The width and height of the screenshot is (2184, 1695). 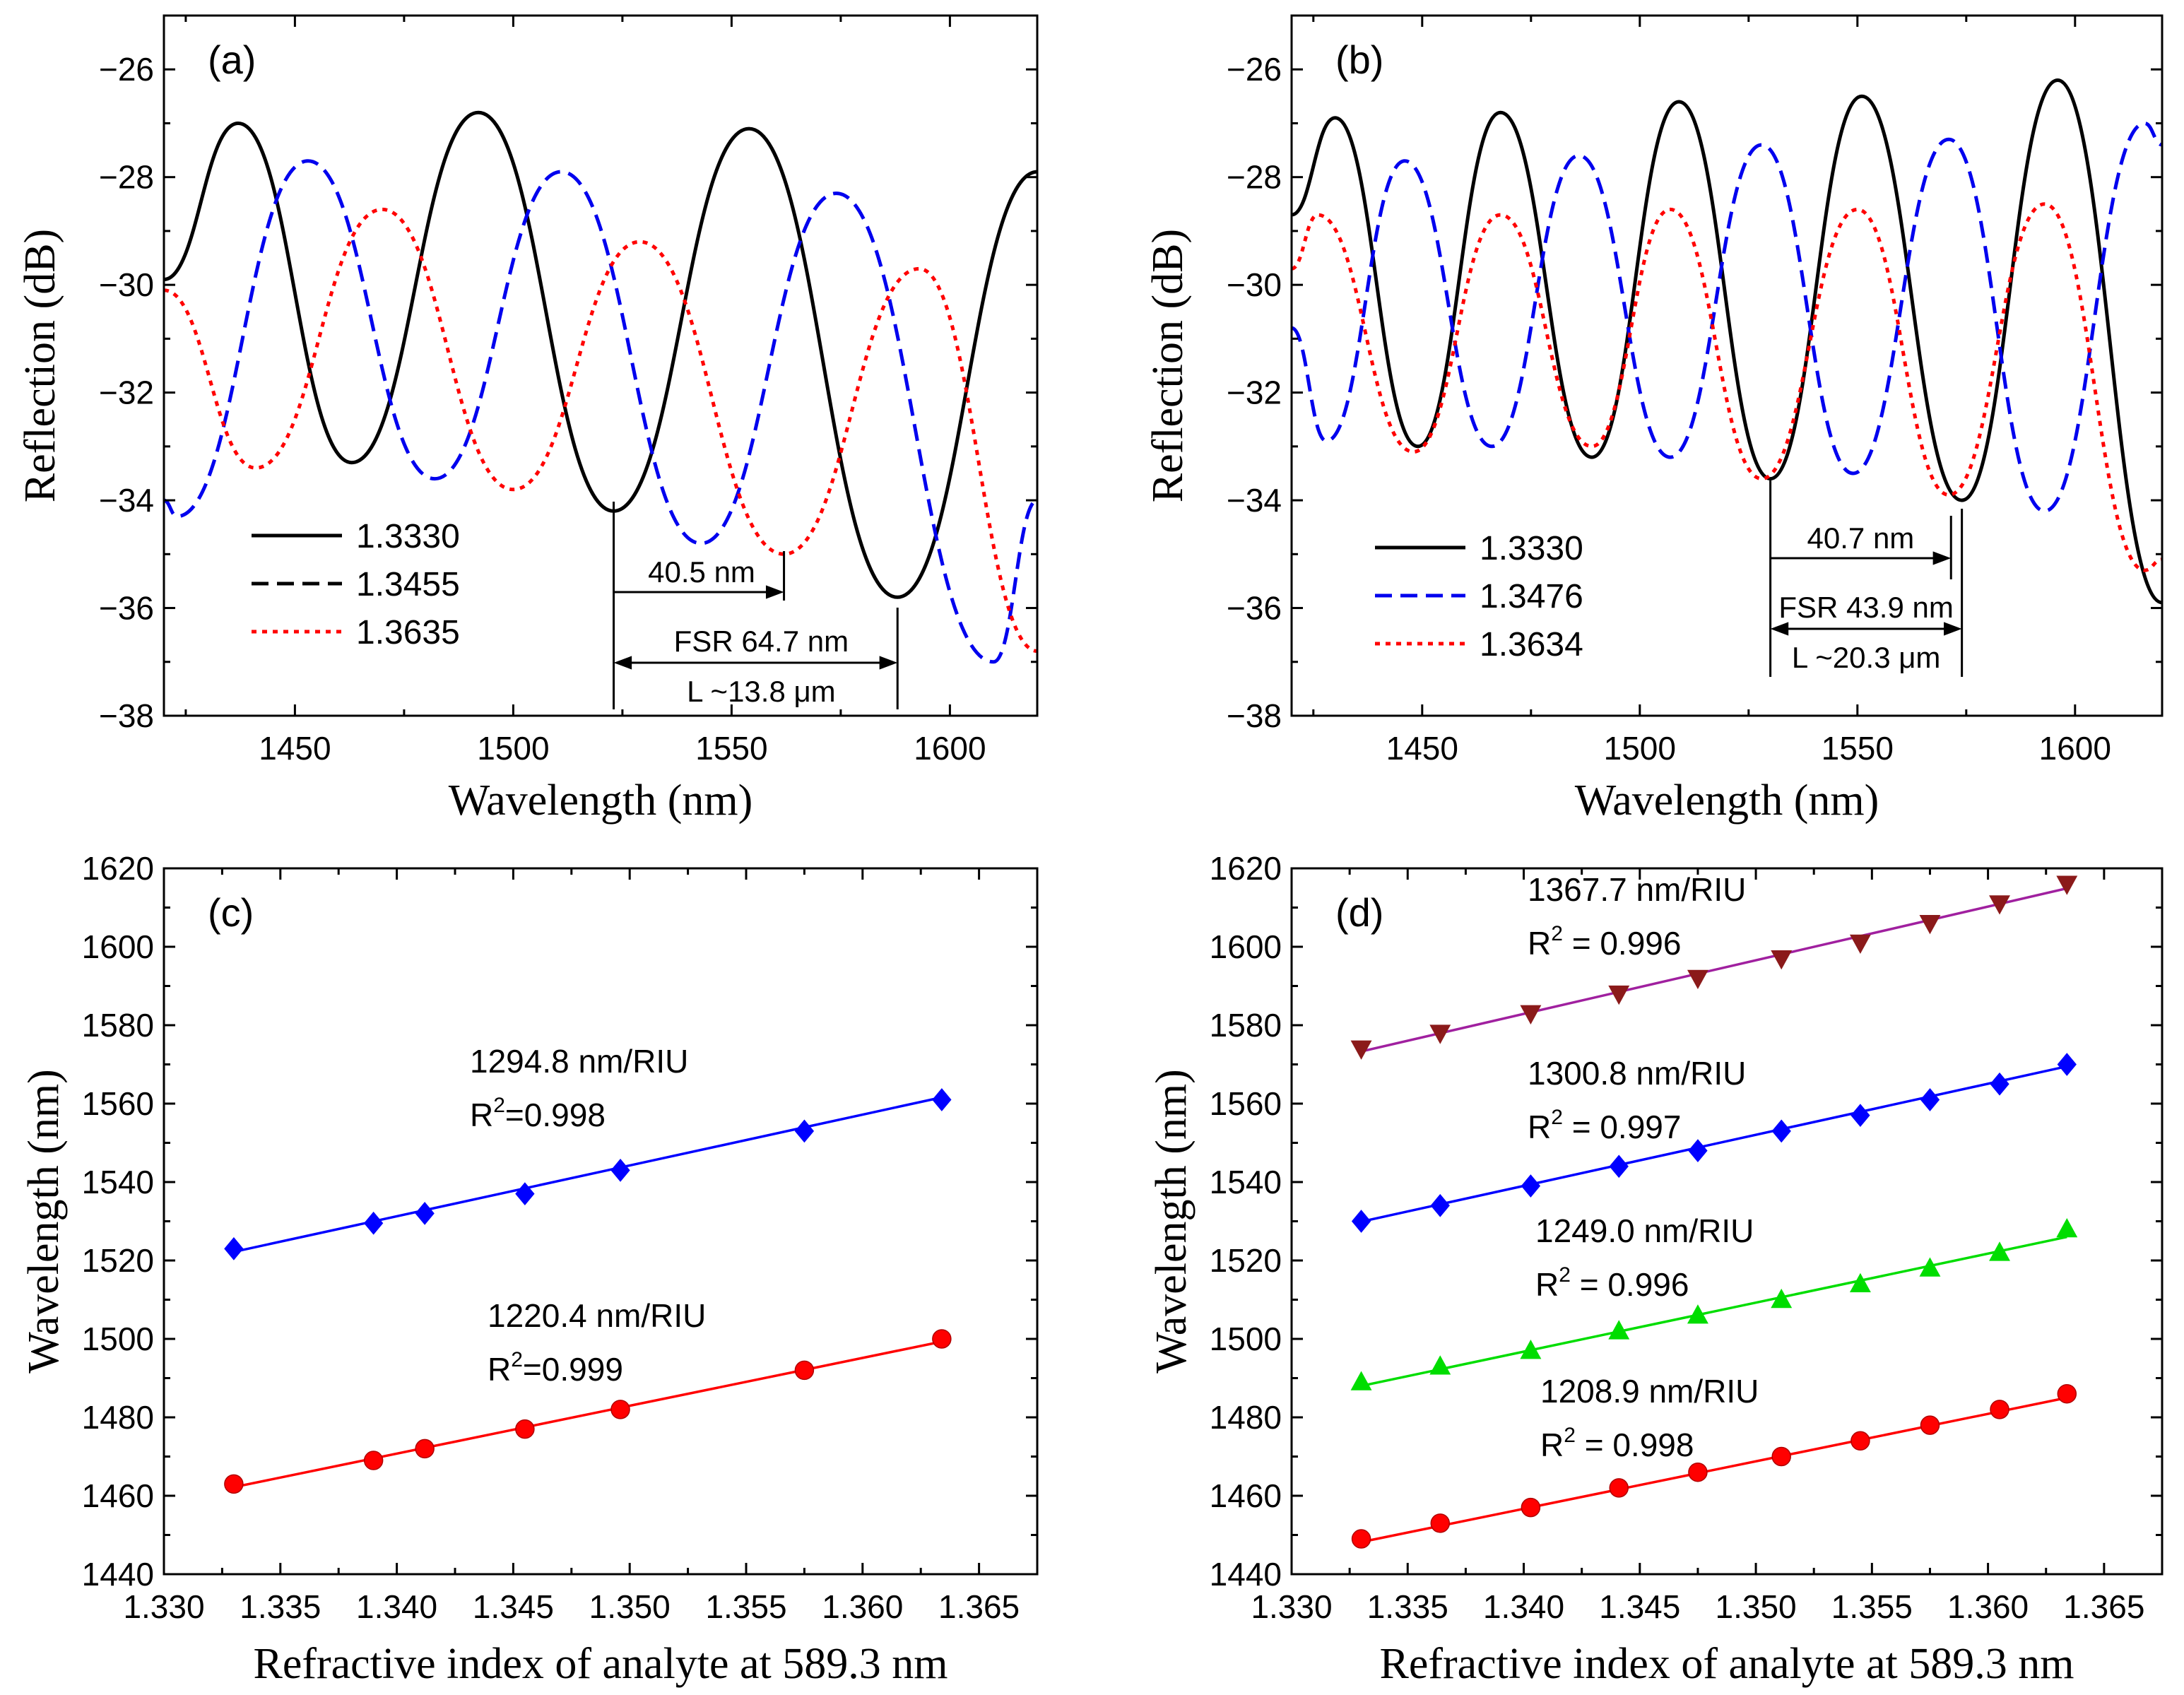 What do you see at coordinates (1650, 1391) in the screenshot?
I see `slope-label: 1208.9 nm/RIU` at bounding box center [1650, 1391].